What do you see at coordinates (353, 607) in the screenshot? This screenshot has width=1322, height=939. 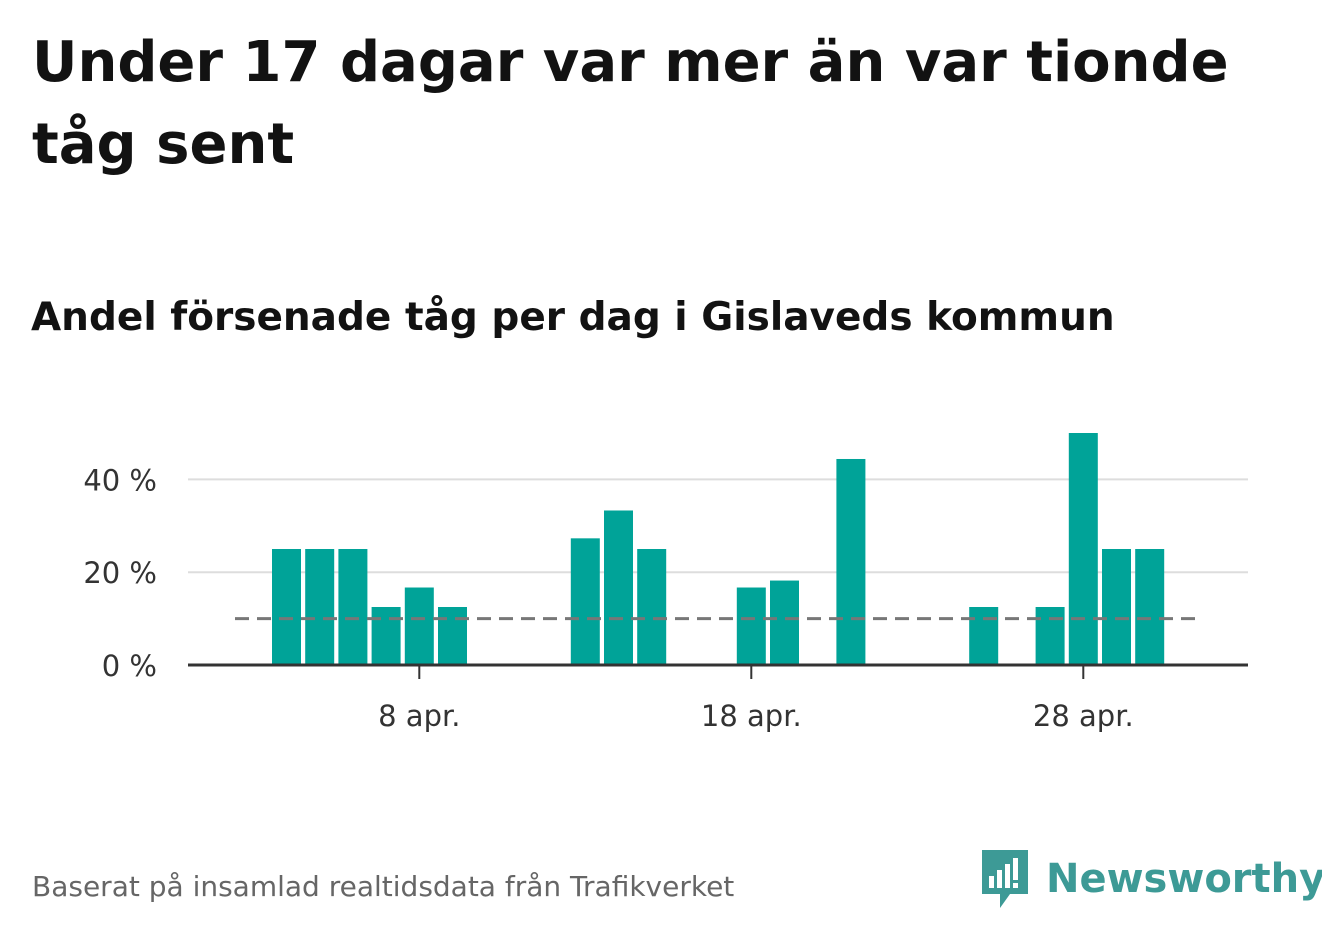 I see `bar-6-apr` at bounding box center [353, 607].